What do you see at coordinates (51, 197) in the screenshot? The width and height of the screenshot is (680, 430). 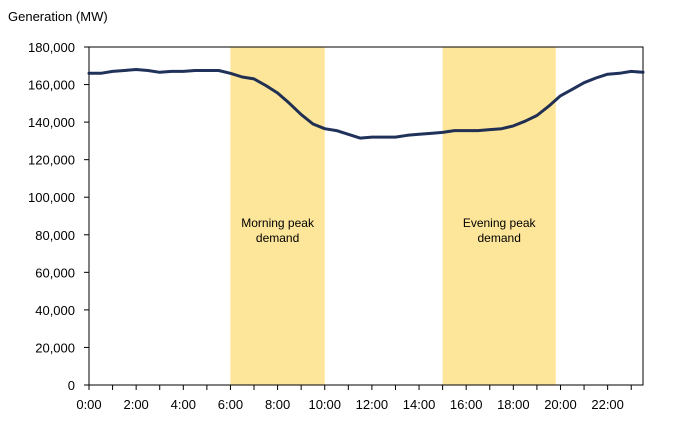 I see `y-tick-label: 100,000` at bounding box center [51, 197].